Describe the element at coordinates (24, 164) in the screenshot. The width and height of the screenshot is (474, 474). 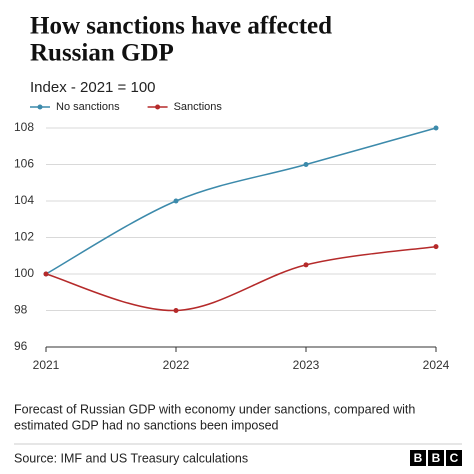
I see `y-tick-label: 106` at that location.